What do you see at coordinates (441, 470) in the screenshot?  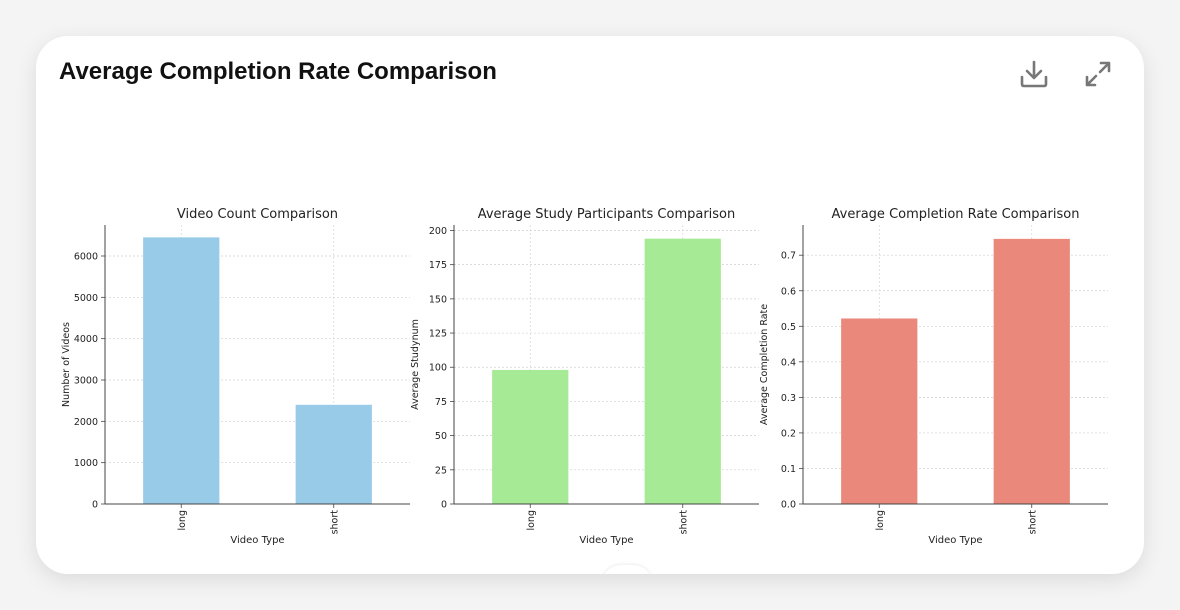 I see `y-tick-label: 25` at bounding box center [441, 470].